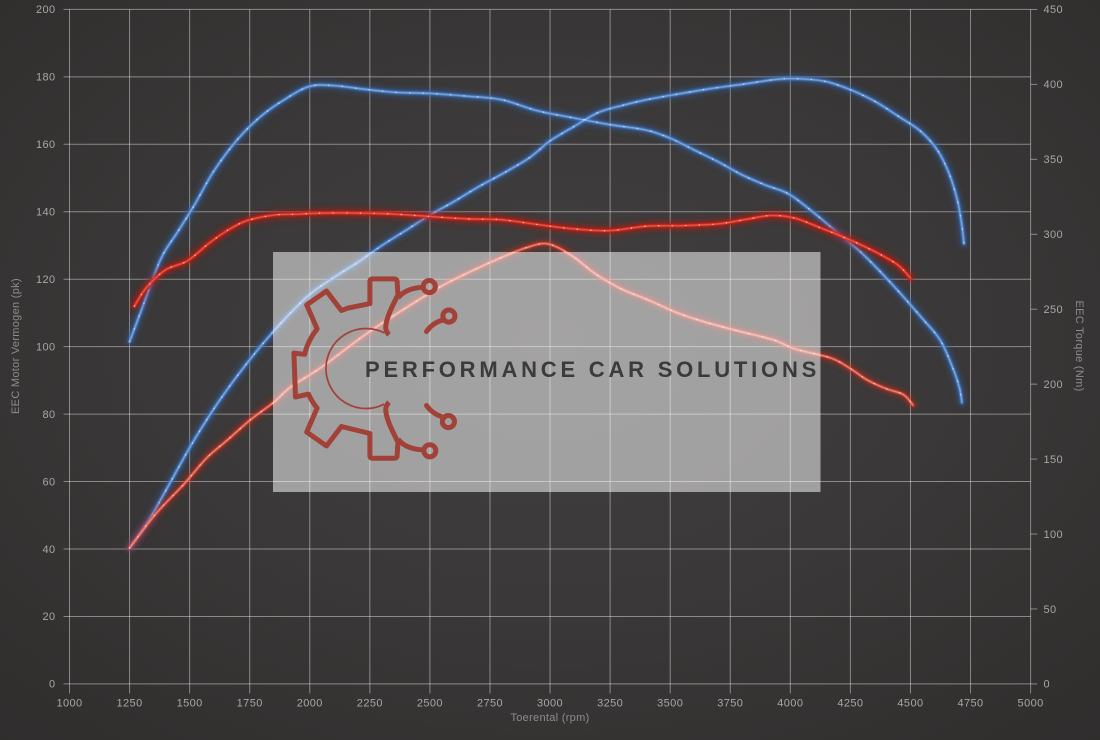 The height and width of the screenshot is (740, 1100). What do you see at coordinates (610, 704) in the screenshot?
I see `svg-text: 3250` at bounding box center [610, 704].